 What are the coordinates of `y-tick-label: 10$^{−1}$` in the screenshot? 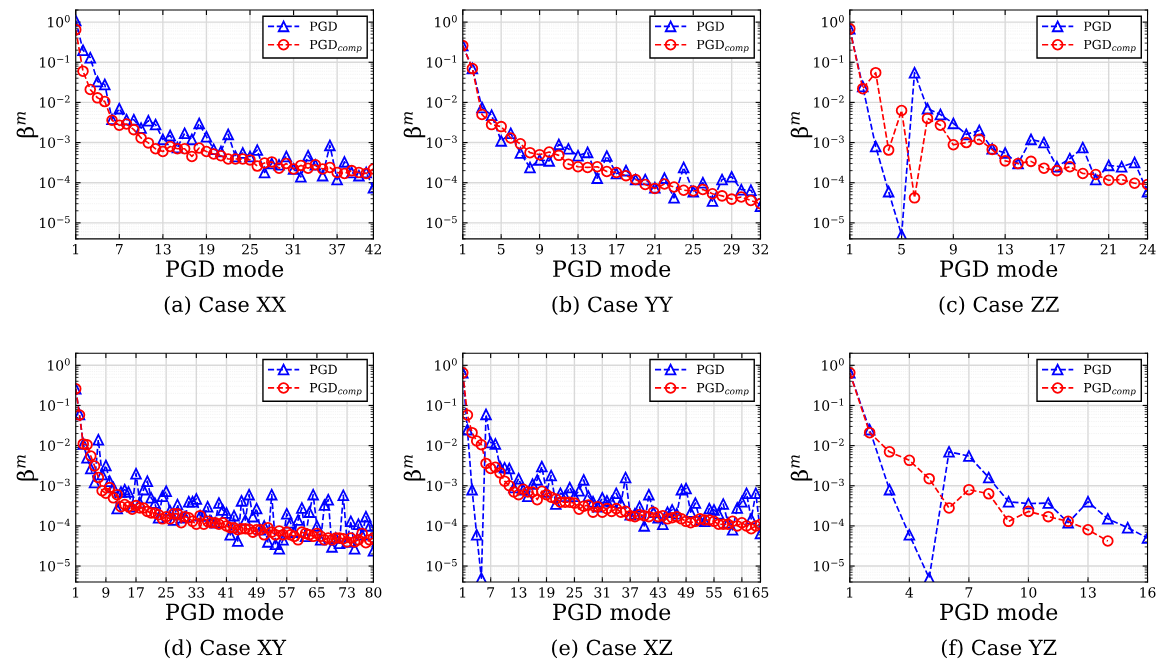 It's located at (55, 404).